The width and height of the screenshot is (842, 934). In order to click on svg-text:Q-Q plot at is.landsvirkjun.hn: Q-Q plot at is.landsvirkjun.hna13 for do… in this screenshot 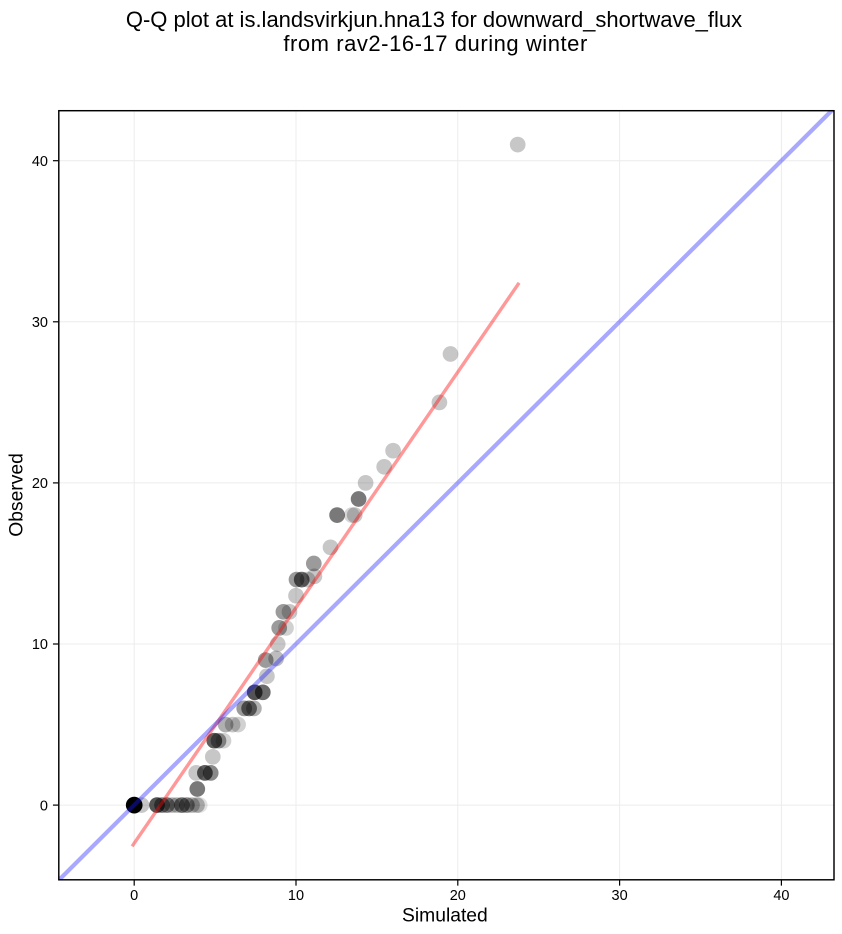, I will do `click(434, 19)`.